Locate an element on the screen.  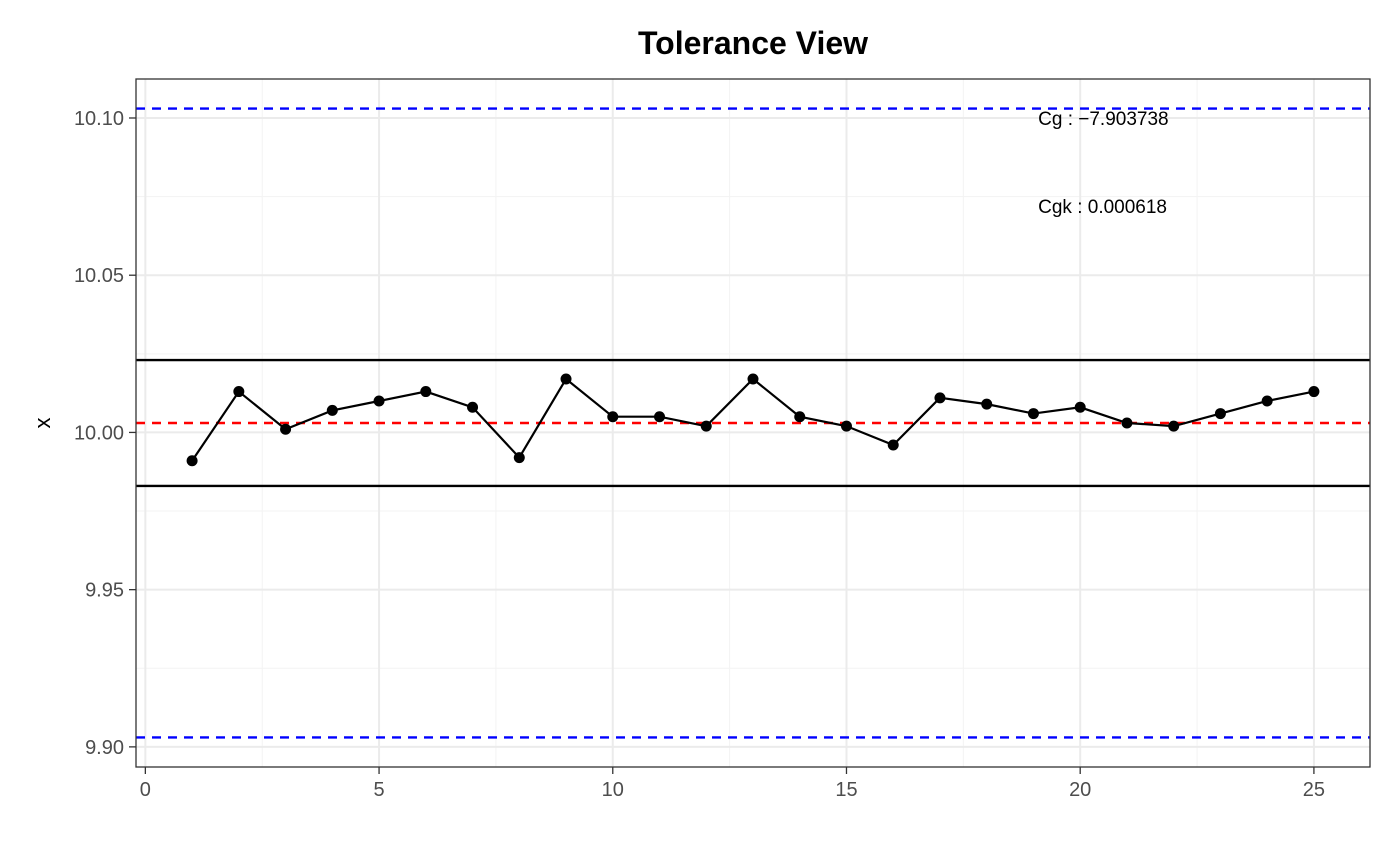
x-tick-label: 25 is located at coordinates (1314, 790).